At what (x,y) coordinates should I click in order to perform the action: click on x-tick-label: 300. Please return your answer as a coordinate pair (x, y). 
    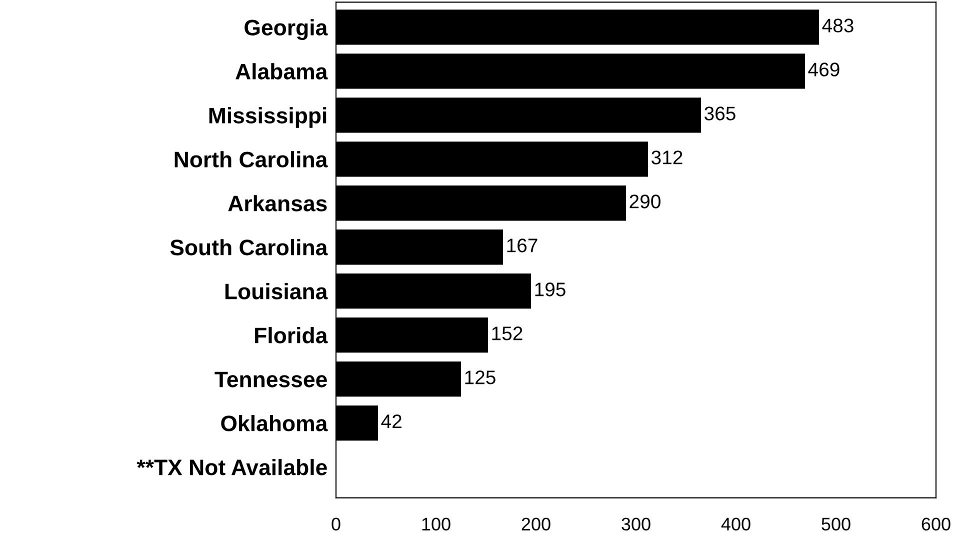
    Looking at the image, I should click on (636, 524).